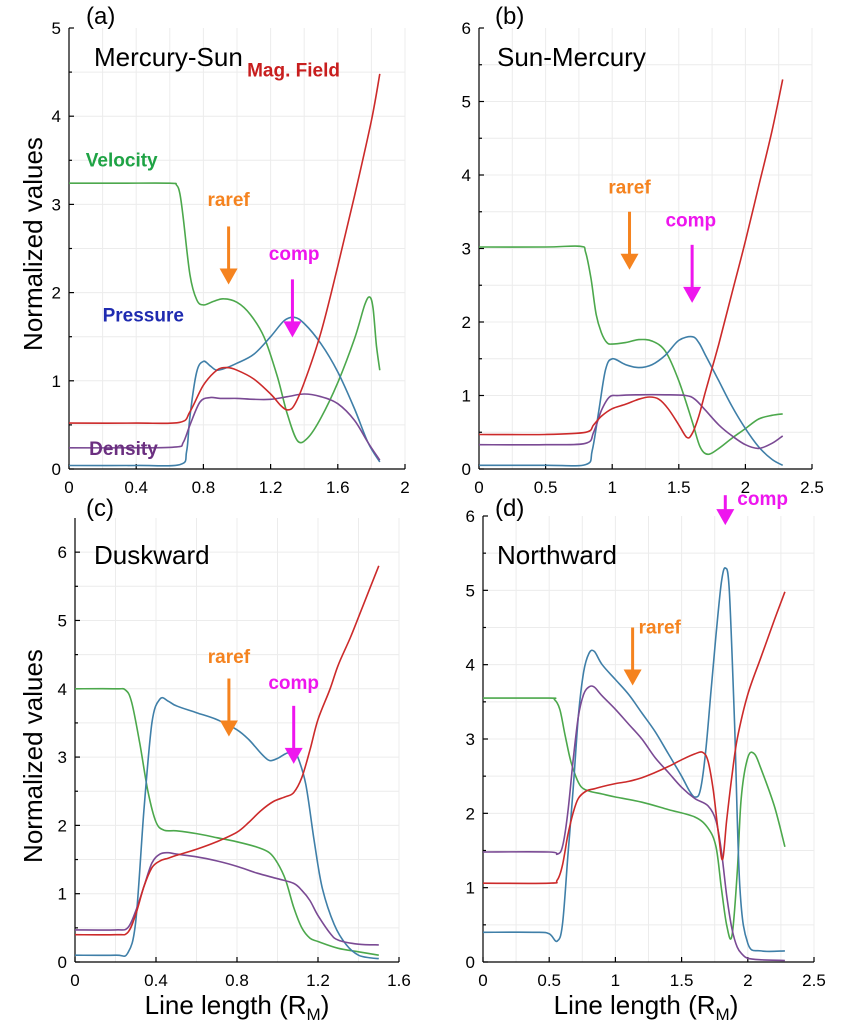 The image size is (841, 1027). I want to click on y-axis-title-top: Normalized values, so click(33, 244).